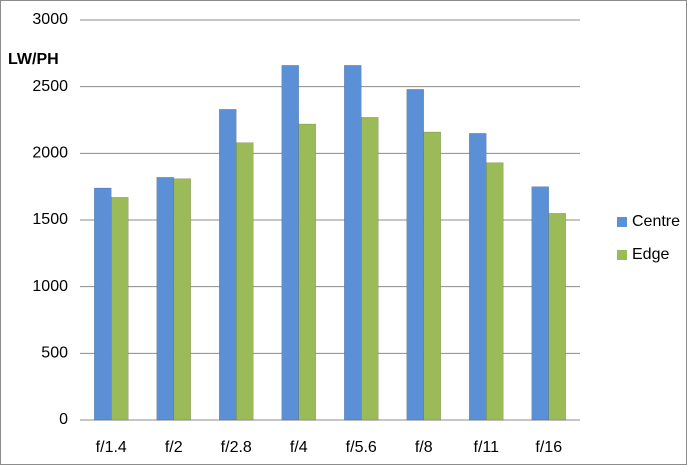 This screenshot has height=465, width=687. Describe the element at coordinates (50, 19) in the screenshot. I see `y-tick-label: 3000` at that location.